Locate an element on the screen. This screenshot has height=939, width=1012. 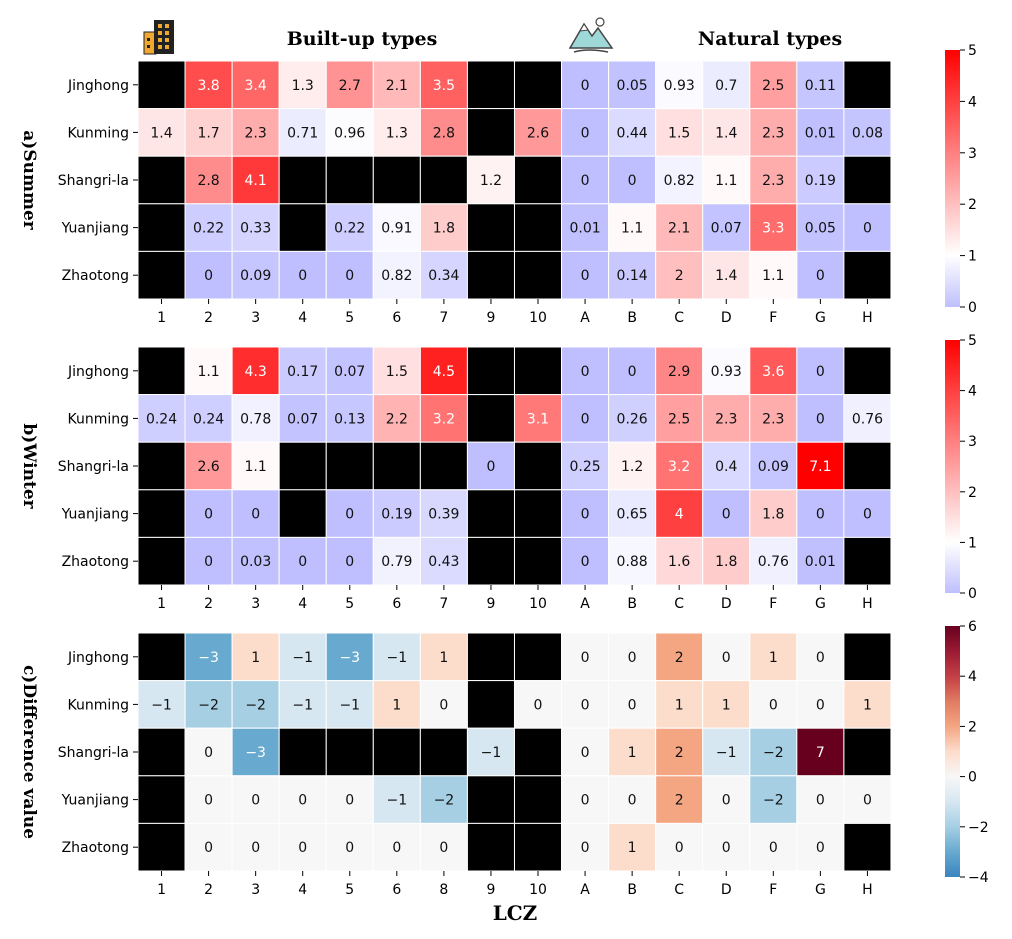
column-label: 2 is located at coordinates (208, 604).